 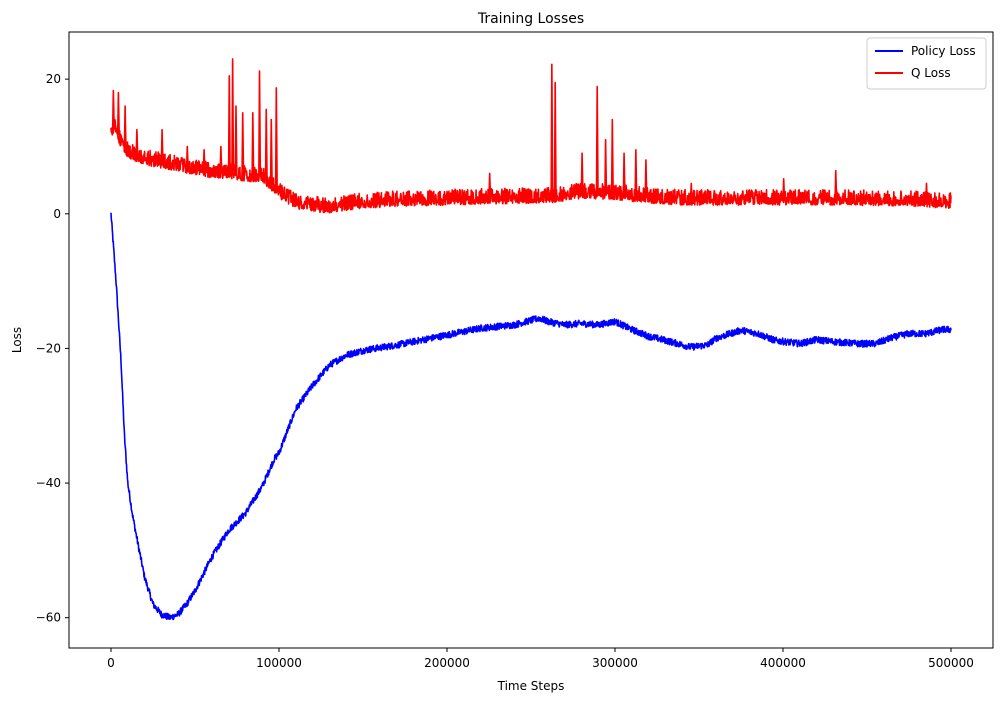 What do you see at coordinates (783, 663) in the screenshot?
I see `x-tick-label: 400000` at bounding box center [783, 663].